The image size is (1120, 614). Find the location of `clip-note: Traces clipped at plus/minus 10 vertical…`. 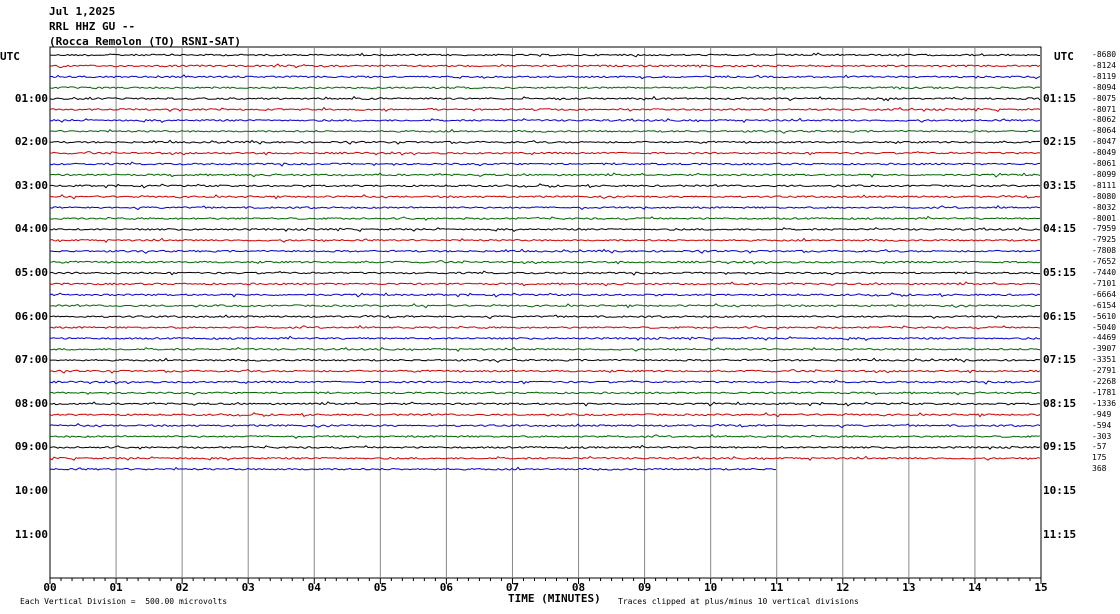

clip-note: Traces clipped at plus/minus 10 vertical… is located at coordinates (738, 601).